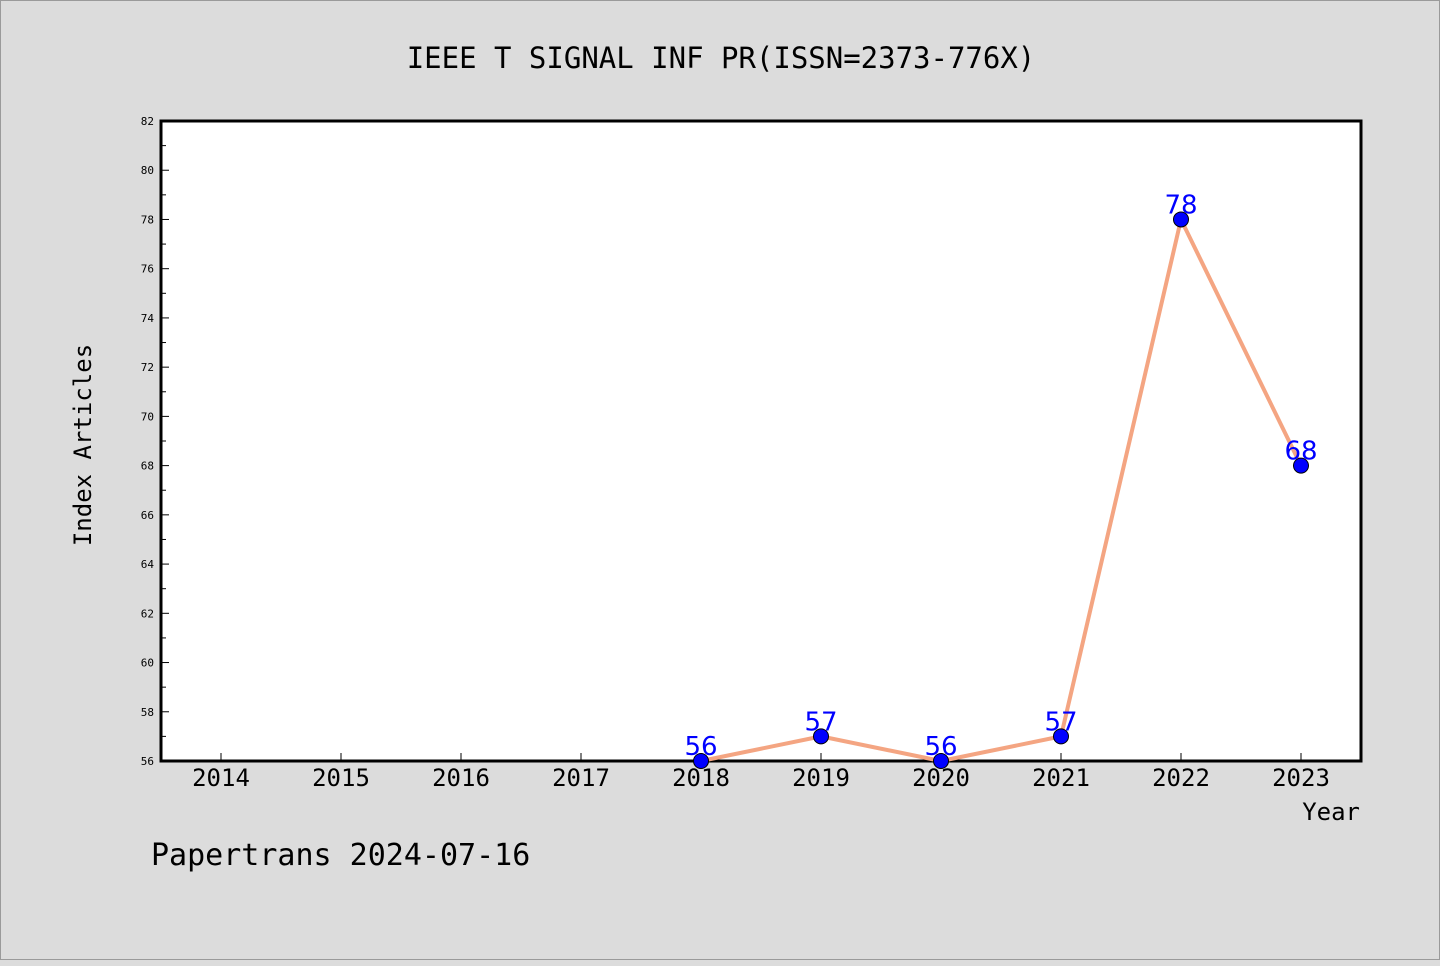  What do you see at coordinates (461, 778) in the screenshot?
I see `x-tick-label: 2016` at bounding box center [461, 778].